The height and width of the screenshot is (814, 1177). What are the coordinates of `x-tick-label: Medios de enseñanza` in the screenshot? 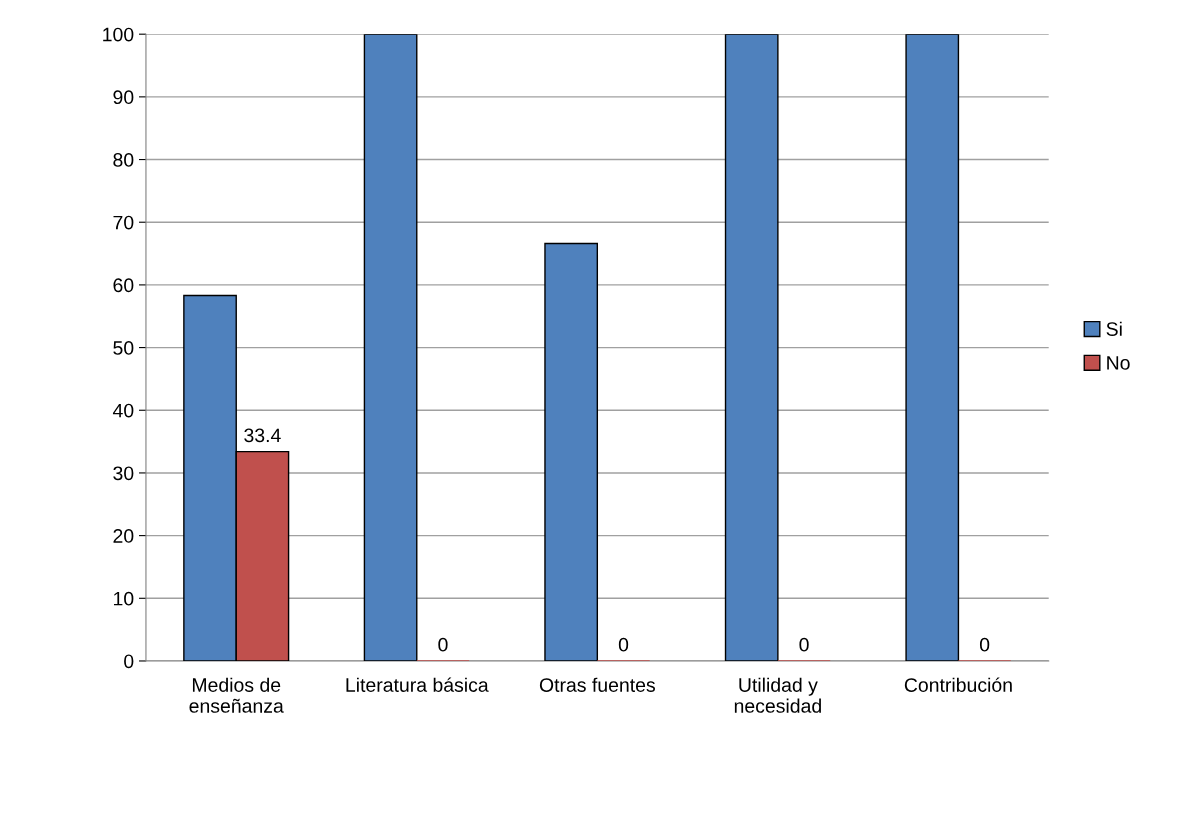 It's located at (236, 695).